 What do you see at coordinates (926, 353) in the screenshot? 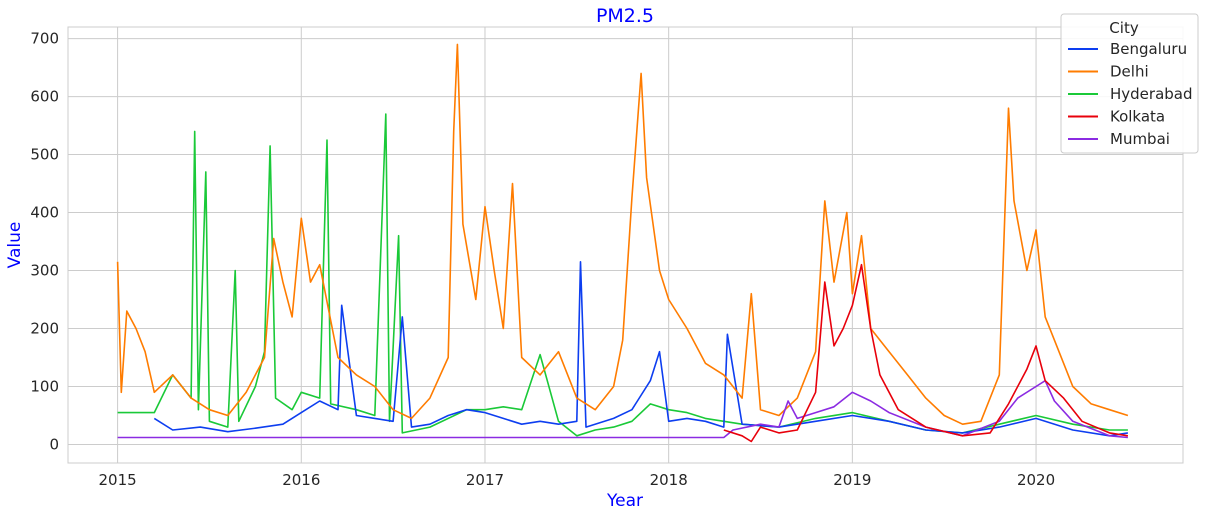
I see `series-line-kolkata` at bounding box center [926, 353].